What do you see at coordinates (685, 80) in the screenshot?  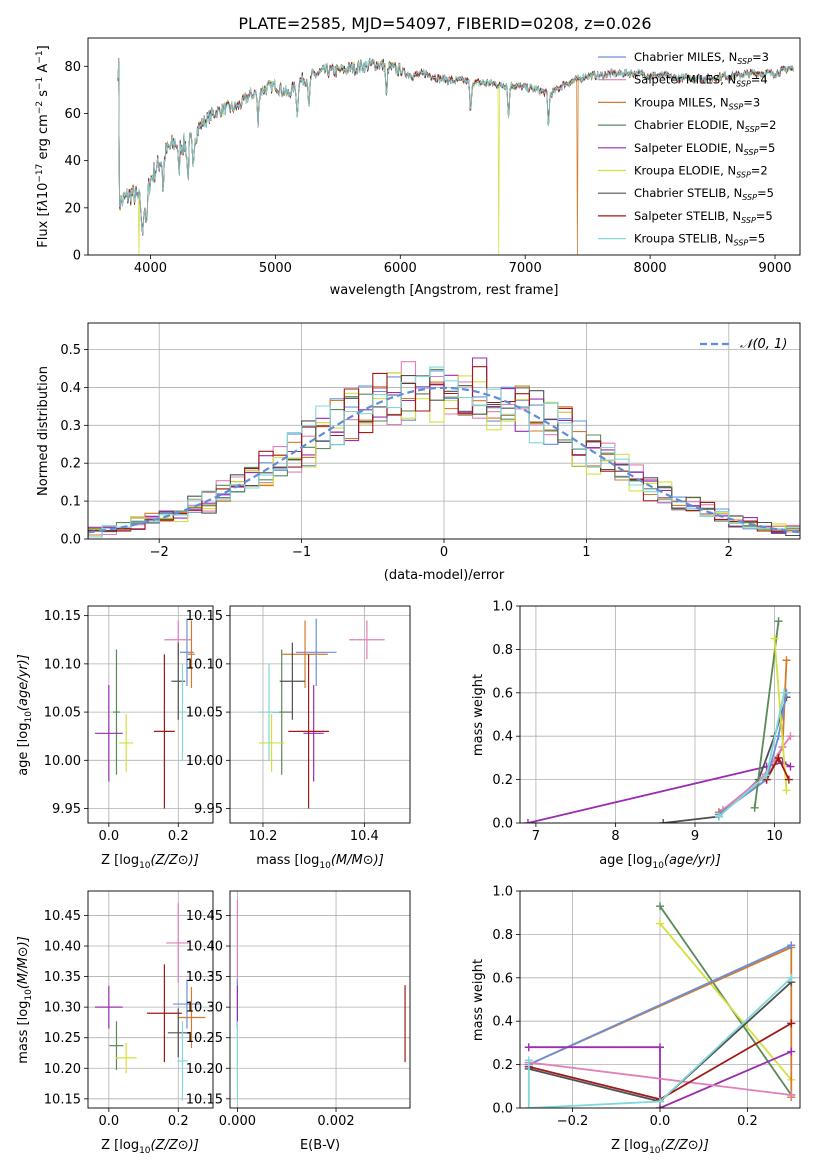 I see `label-part: Salpeter MILES, N` at bounding box center [685, 80].